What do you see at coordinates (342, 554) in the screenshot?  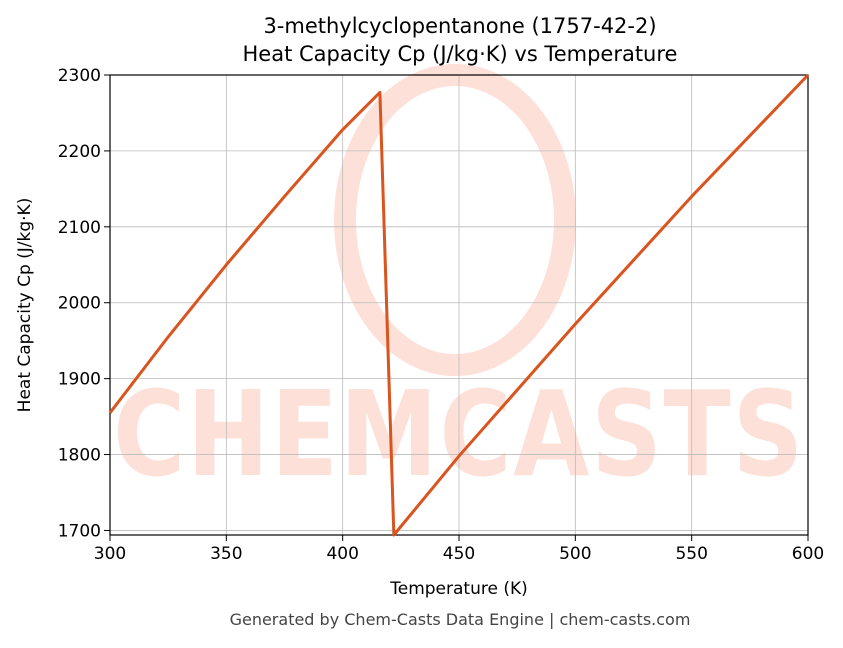 I see `x-tick-label: 400` at bounding box center [342, 554].